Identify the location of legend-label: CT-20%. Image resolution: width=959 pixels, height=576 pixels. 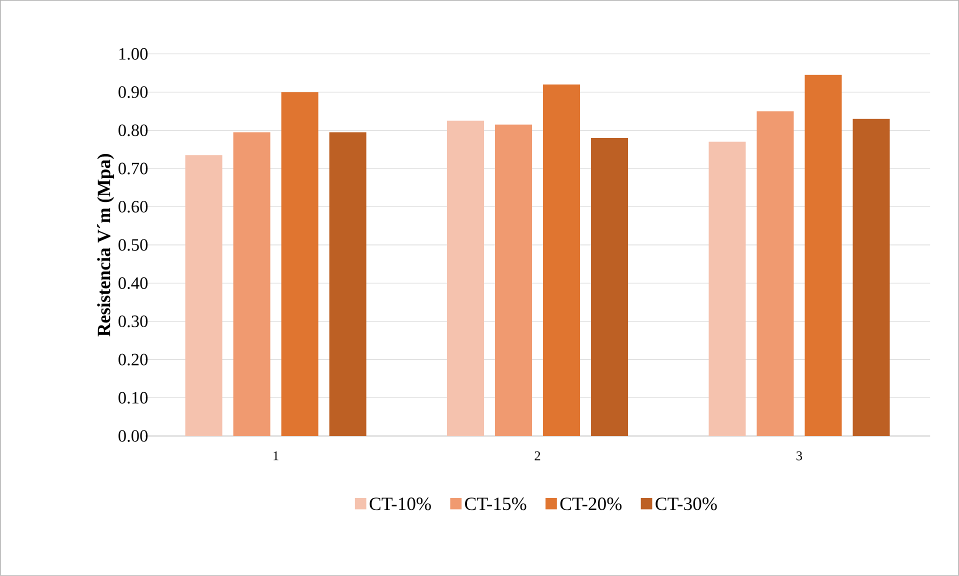
(591, 504).